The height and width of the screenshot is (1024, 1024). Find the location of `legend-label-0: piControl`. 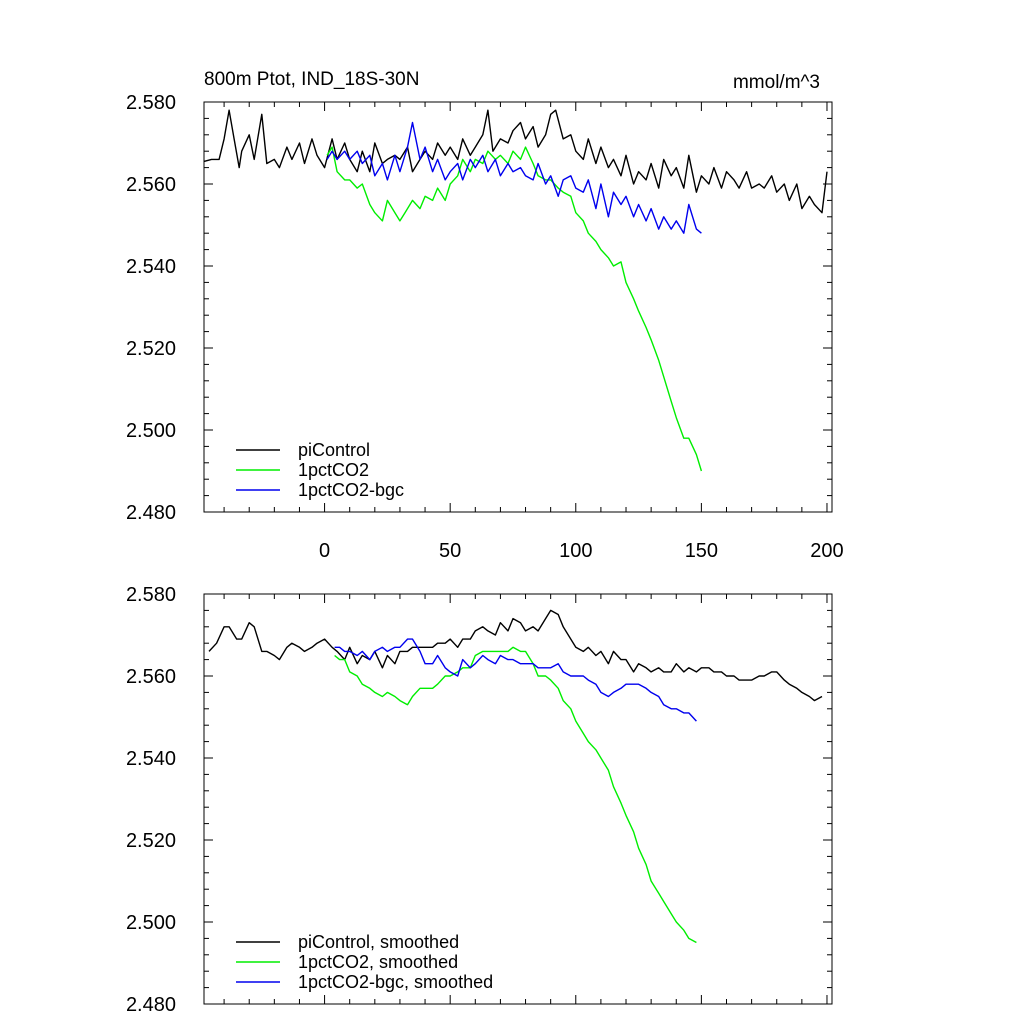

legend-label-0: piControl is located at coordinates (334, 450).